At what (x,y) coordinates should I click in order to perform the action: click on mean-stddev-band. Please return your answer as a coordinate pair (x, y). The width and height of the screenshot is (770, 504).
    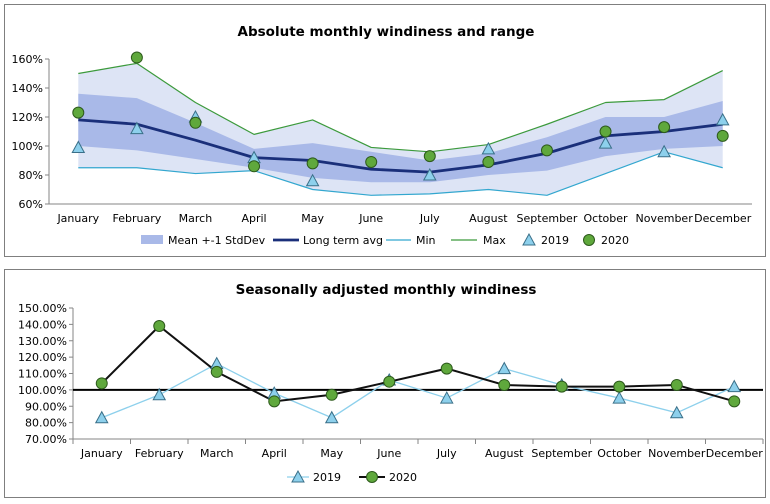
    Looking at the image, I should click on (400, 138).